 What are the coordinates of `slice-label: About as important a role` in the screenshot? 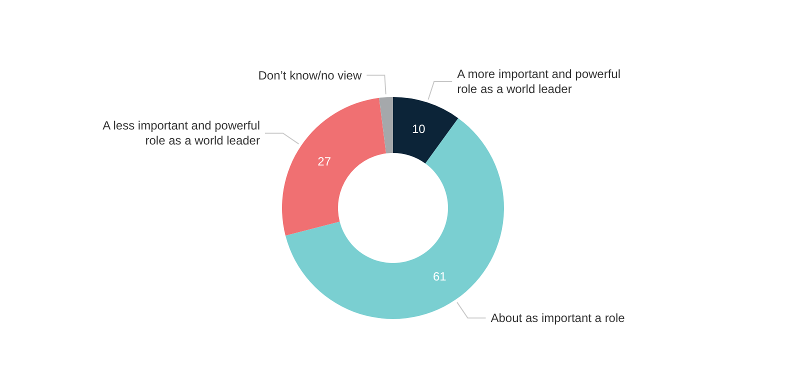 It's located at (558, 318).